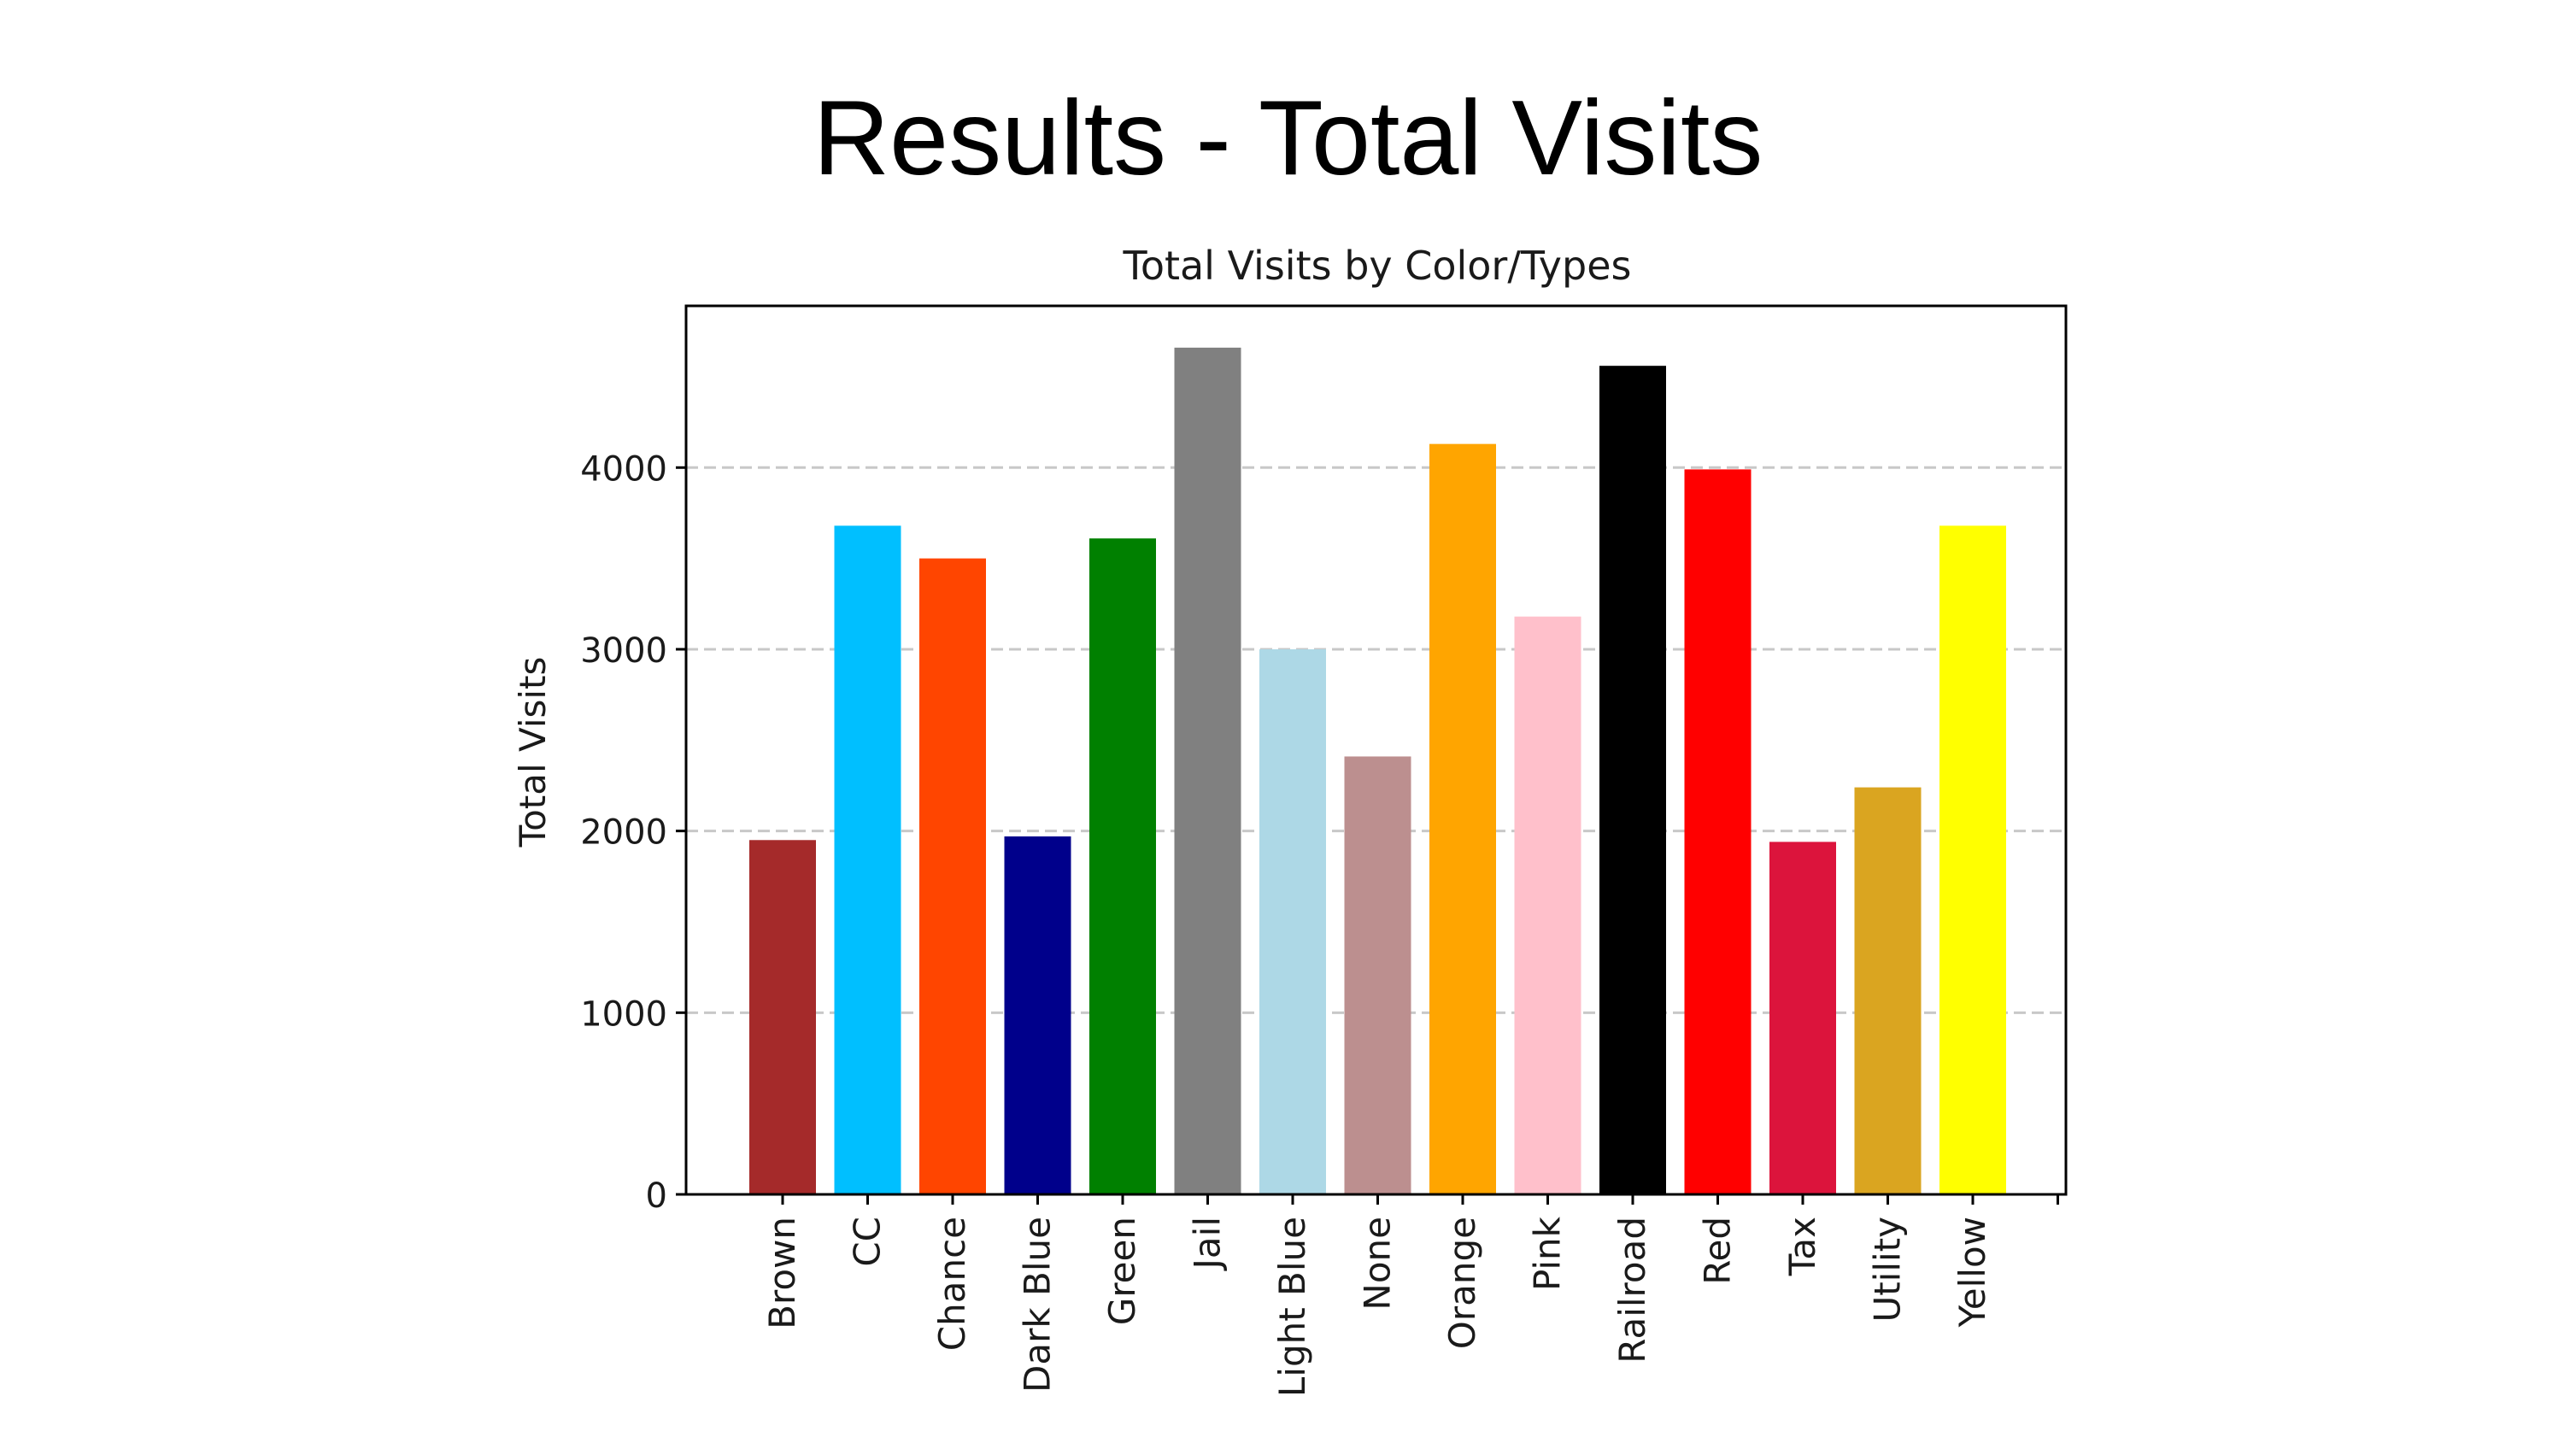 This screenshot has height=1443, width=2576. What do you see at coordinates (1037, 1015) in the screenshot?
I see `bar-dark-blue` at bounding box center [1037, 1015].